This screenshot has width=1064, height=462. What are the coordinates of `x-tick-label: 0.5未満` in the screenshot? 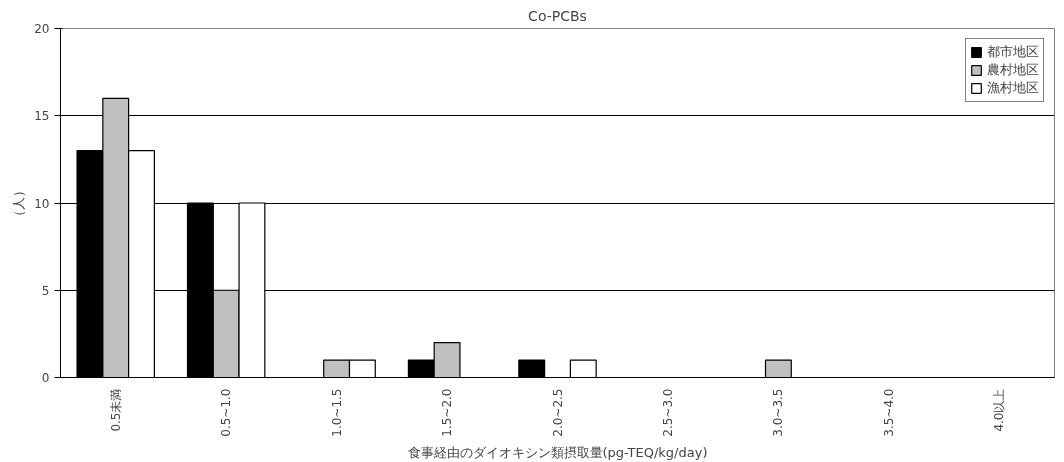 It's located at (115, 410).